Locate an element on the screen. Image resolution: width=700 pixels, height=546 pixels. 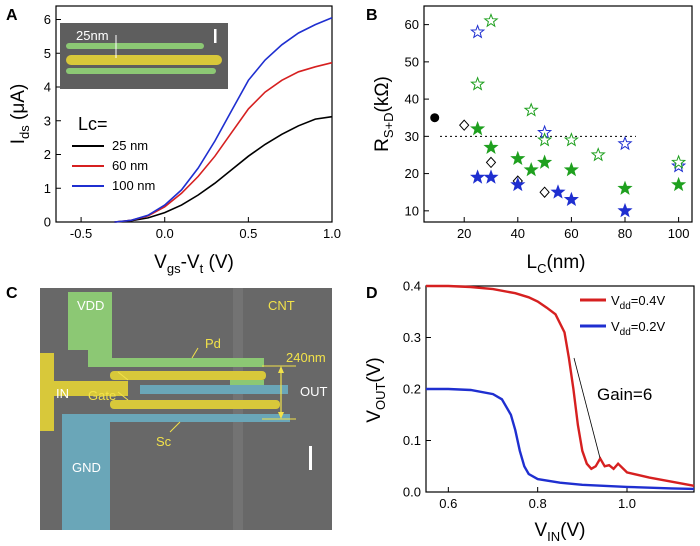
panel-d-x-tick-label: 0.8 is located at coordinates (538, 503).